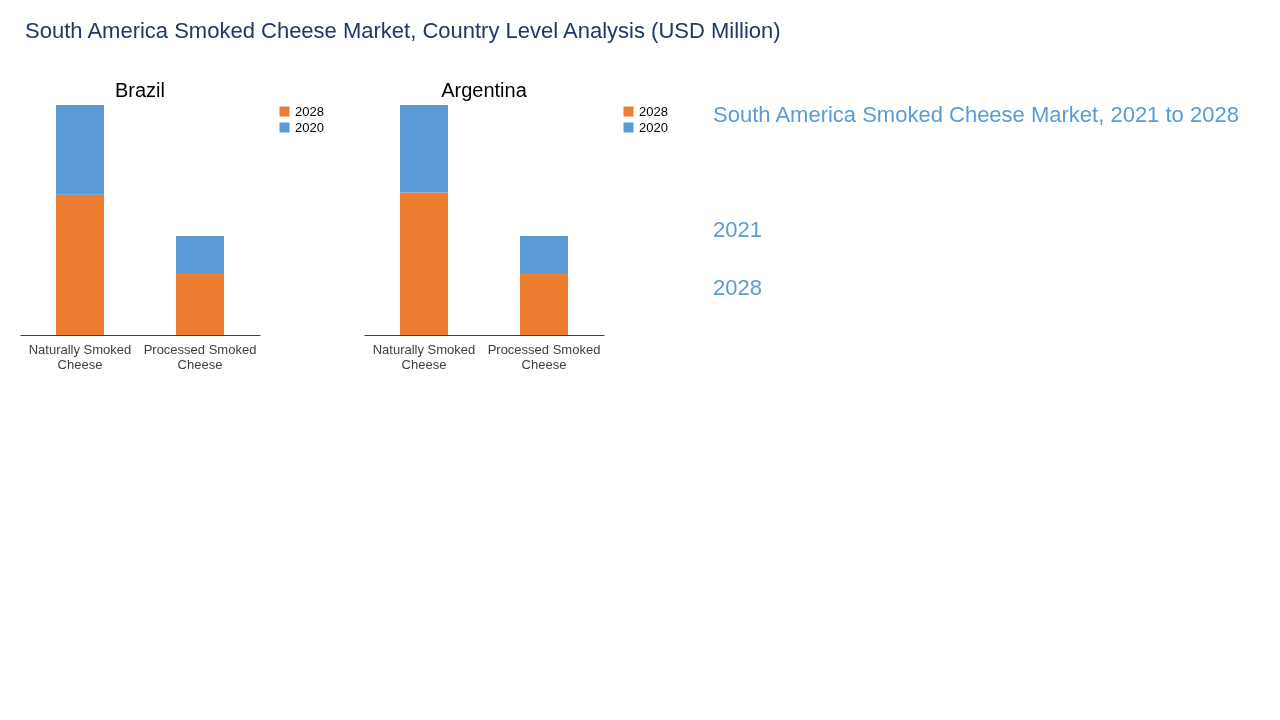 This screenshot has width=1280, height=720. I want to click on text: South America Smoked Cheese Market, Country Level Analysis (USD Million), so click(403, 30).